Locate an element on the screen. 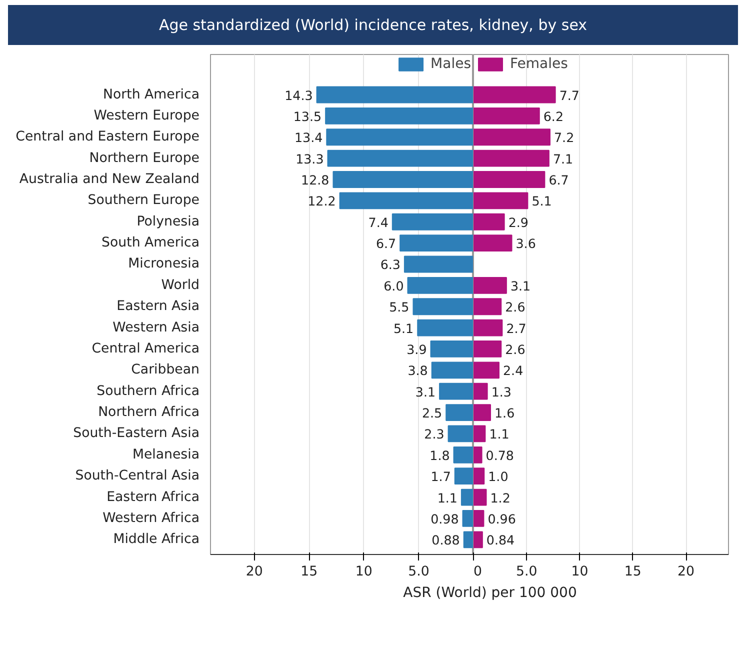 The image size is (746, 646). y-tick-label: South-Eastern Asia is located at coordinates (136, 434).